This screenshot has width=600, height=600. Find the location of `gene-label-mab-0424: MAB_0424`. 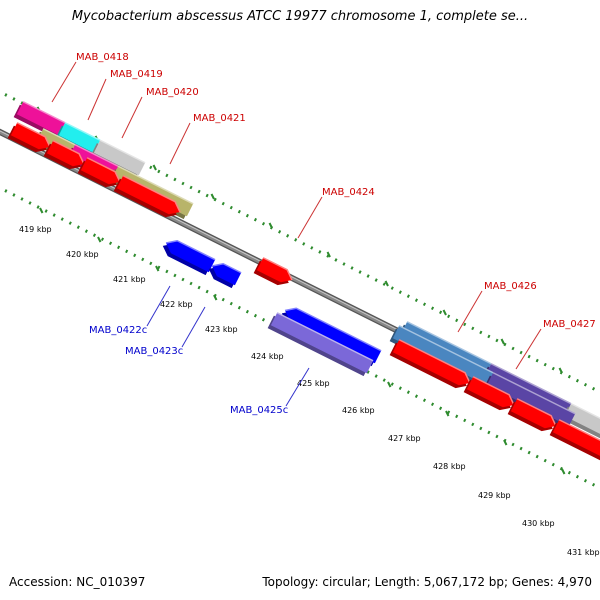

gene-label-mab-0424: MAB_0424 is located at coordinates (348, 192).